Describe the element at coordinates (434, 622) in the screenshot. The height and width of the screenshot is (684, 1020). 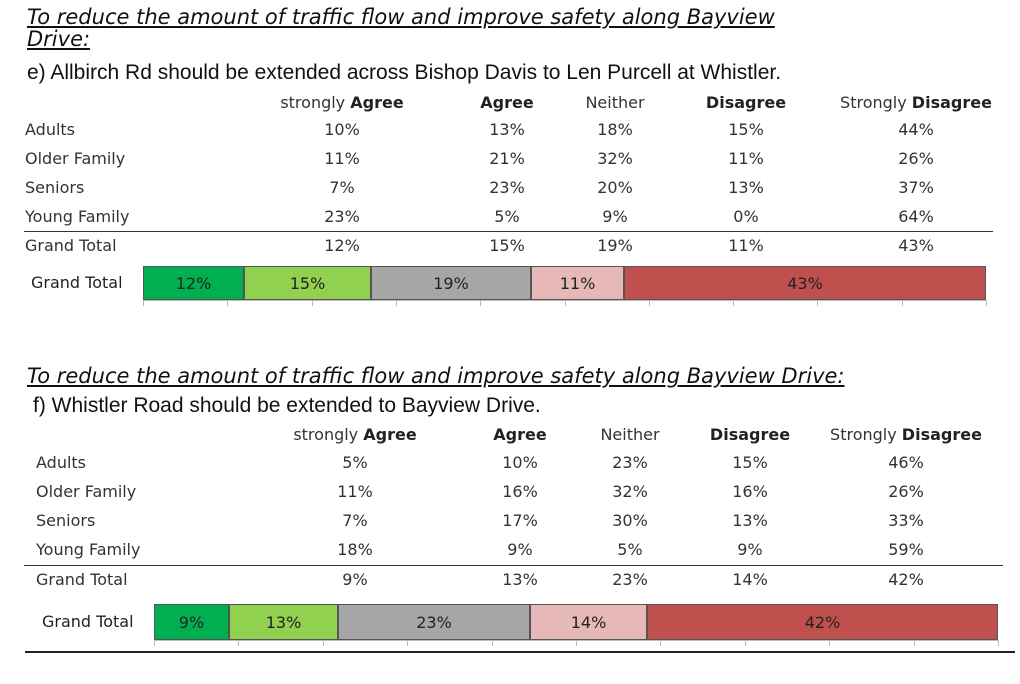
I see `bar-segment-neither: 23%` at that location.